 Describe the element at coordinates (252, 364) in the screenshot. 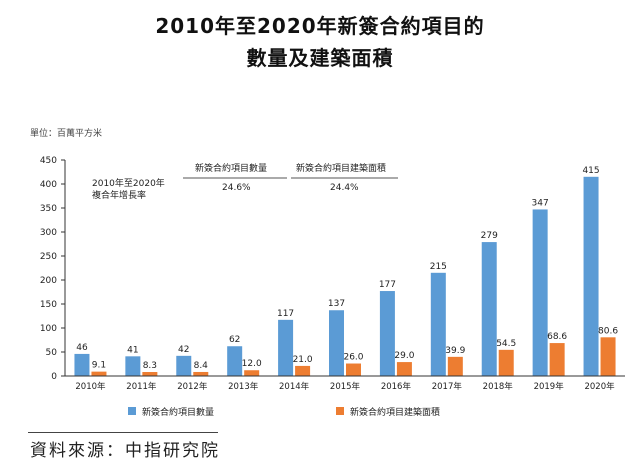

I see `data-label-area: 12.0` at that location.